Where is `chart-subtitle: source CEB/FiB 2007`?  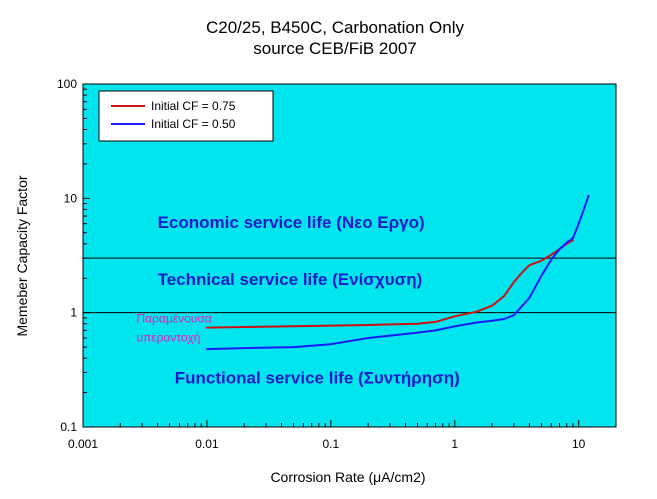 chart-subtitle: source CEB/FiB 2007 is located at coordinates (334, 48).